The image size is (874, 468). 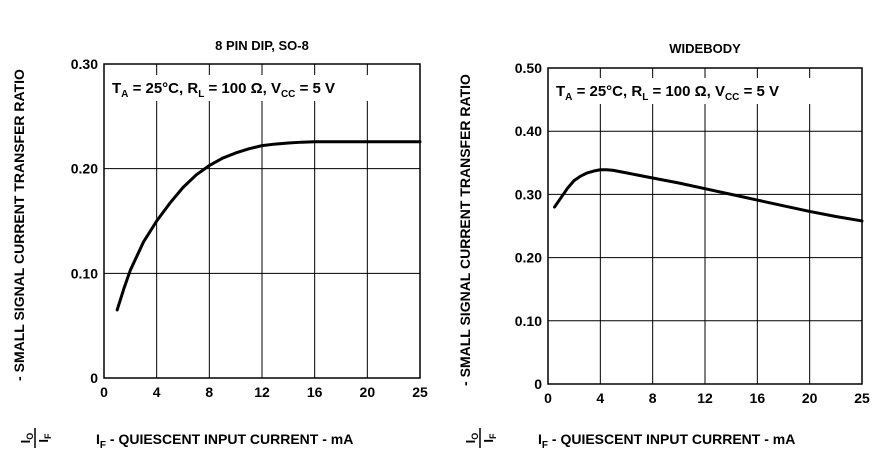 What do you see at coordinates (528, 131) in the screenshot?
I see `y-tick-label: 0.40` at bounding box center [528, 131].